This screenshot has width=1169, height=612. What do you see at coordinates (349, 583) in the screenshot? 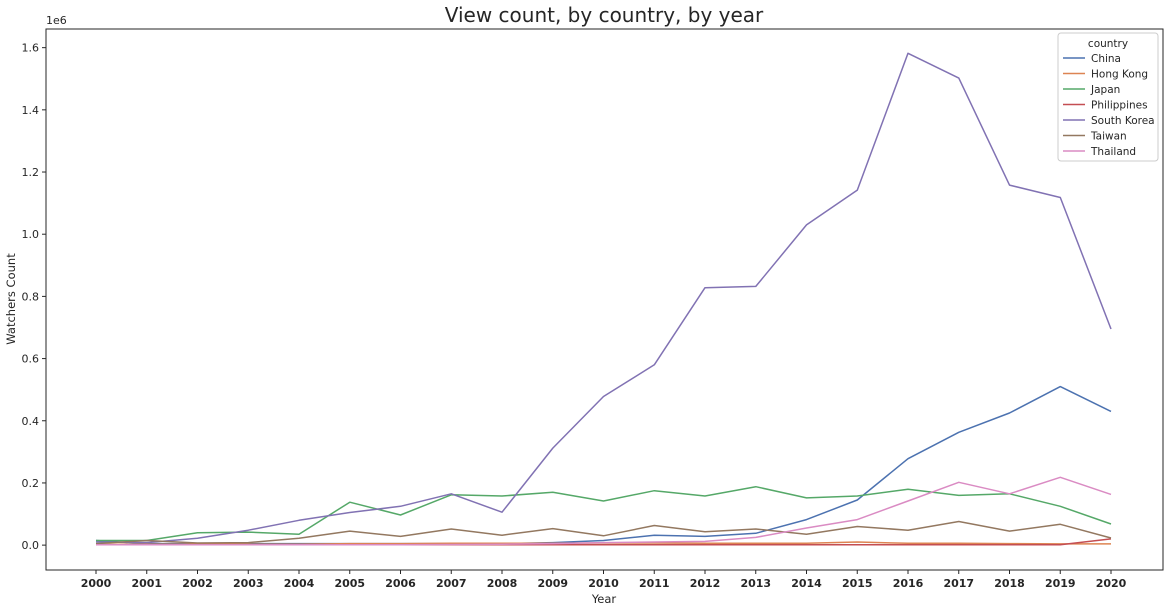
I see `x-tick-label: 2005` at bounding box center [349, 583].